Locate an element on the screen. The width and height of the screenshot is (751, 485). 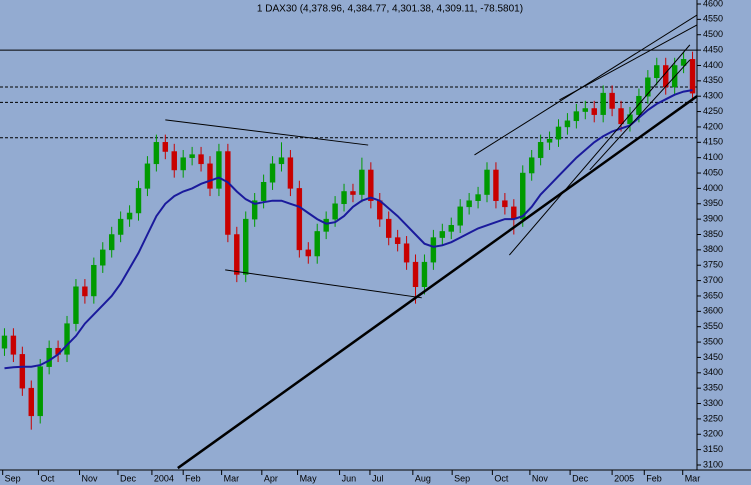
y-tick-label: 3300 is located at coordinates (713, 403).